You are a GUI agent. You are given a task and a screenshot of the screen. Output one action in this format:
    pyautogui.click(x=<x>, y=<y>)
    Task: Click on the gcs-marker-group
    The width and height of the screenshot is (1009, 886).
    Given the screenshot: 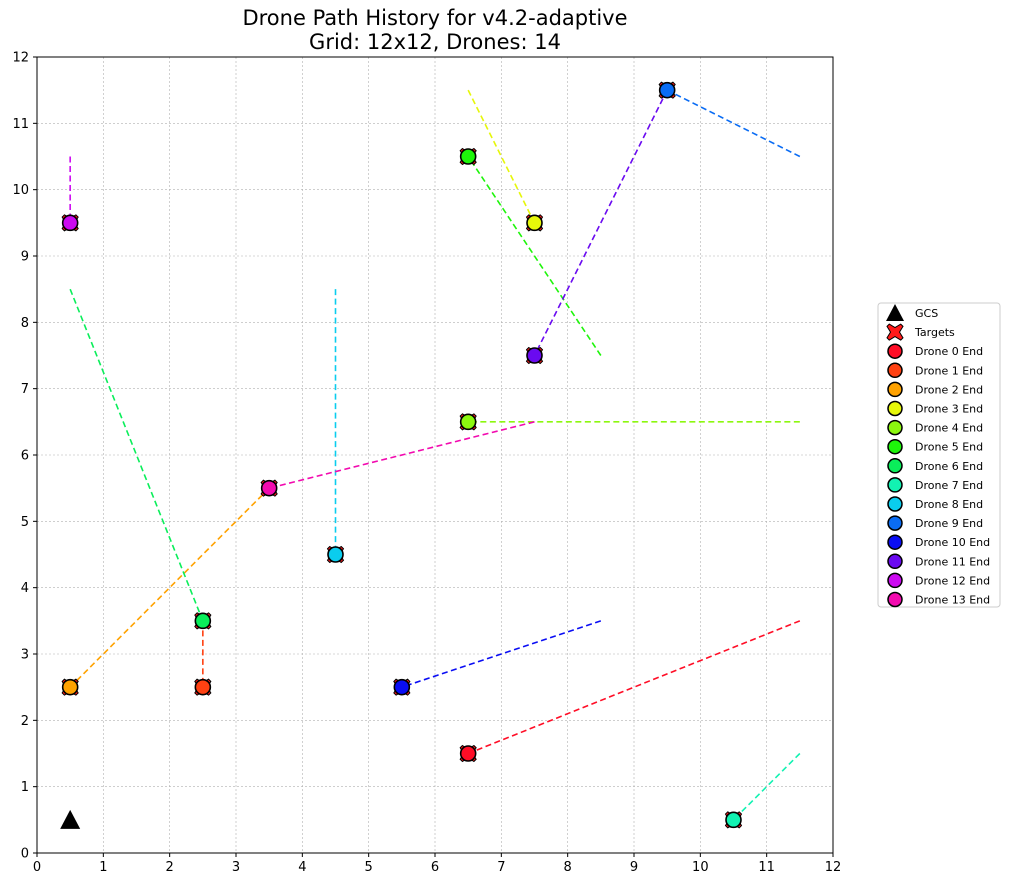 What is the action you would take?
    pyautogui.click(x=70, y=819)
    